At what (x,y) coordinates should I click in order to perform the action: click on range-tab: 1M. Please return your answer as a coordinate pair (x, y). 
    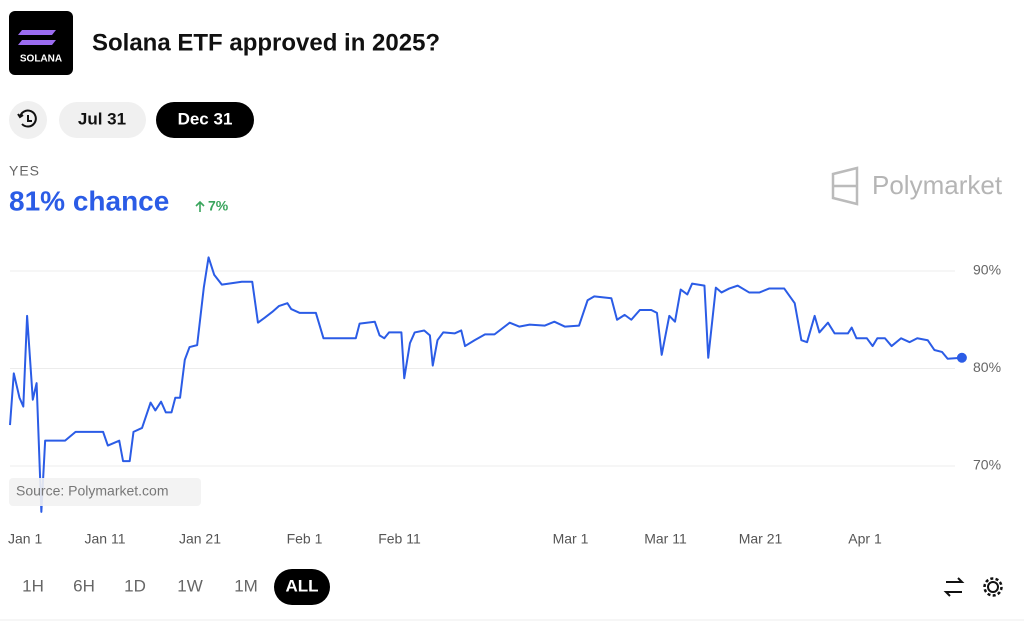
    Looking at the image, I should click on (246, 585).